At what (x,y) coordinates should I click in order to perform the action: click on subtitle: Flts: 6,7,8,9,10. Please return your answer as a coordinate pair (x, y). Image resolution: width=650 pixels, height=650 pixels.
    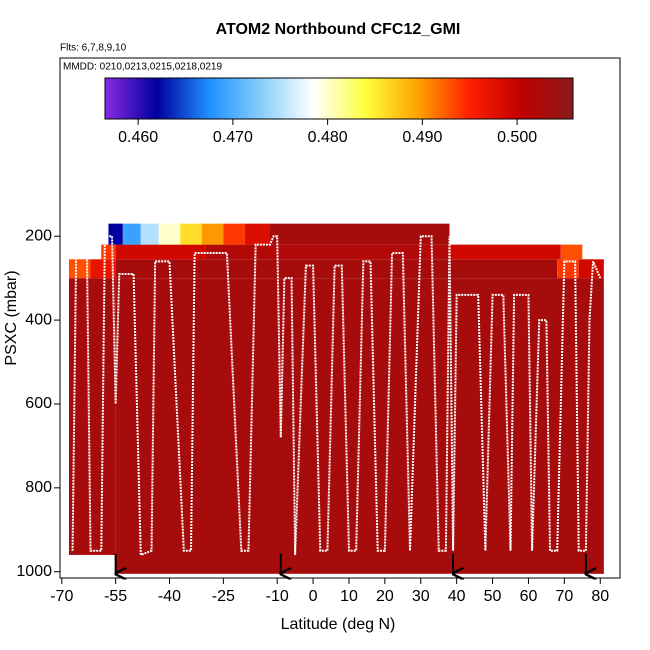
    Looking at the image, I should click on (93, 48).